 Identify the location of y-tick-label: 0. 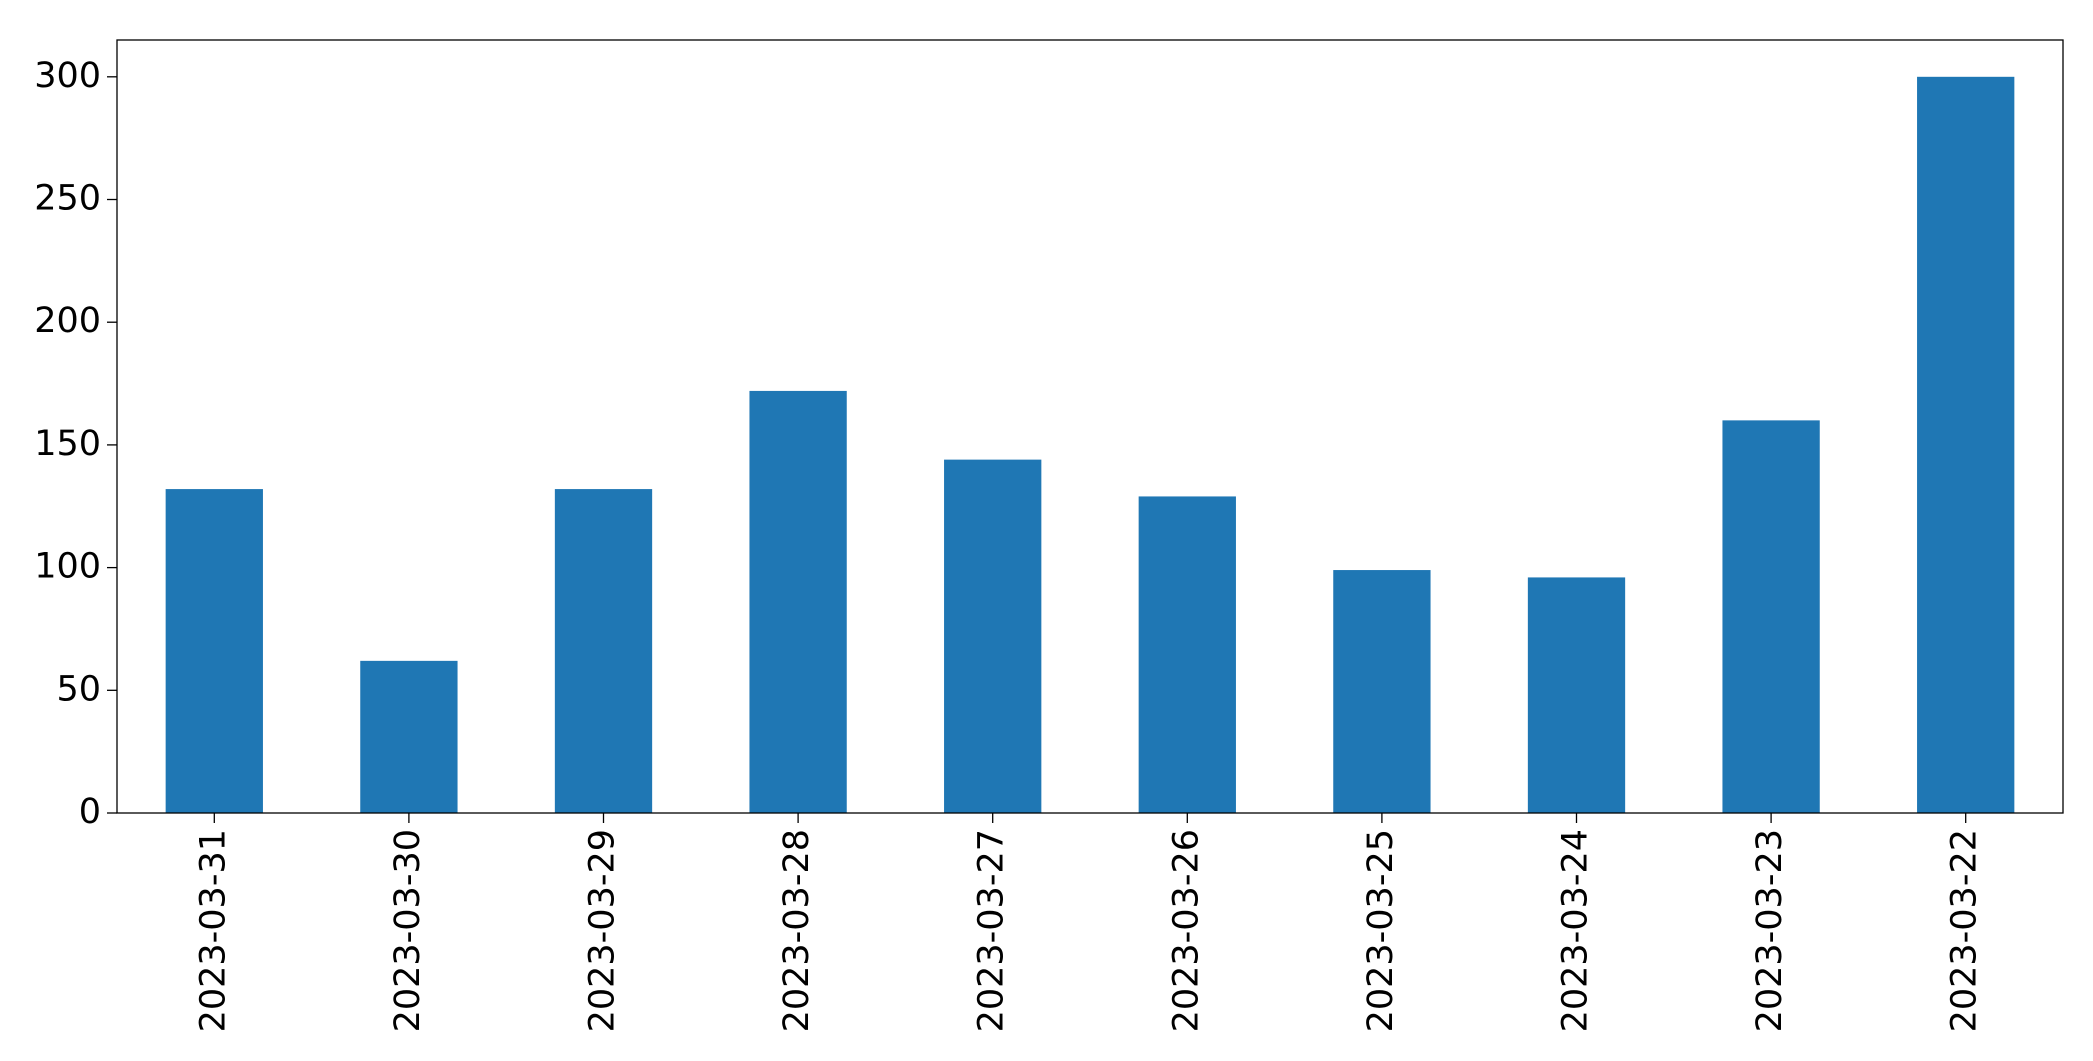
(90, 812).